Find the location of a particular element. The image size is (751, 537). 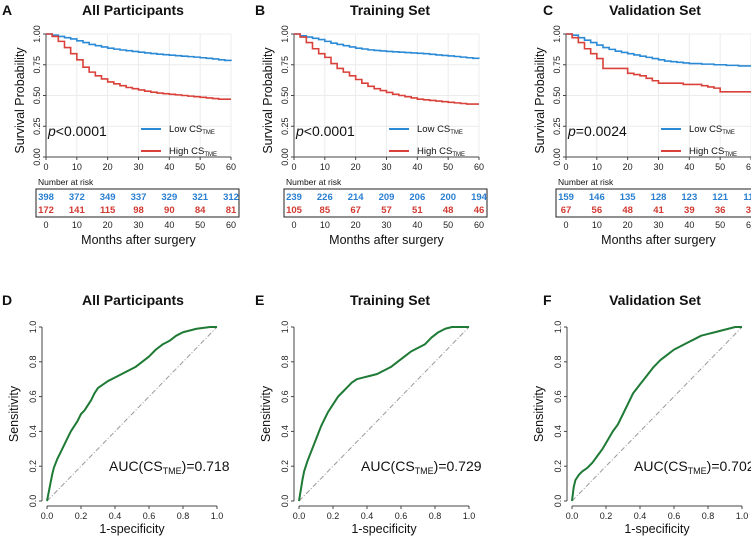

x-tick-label: 0.8 is located at coordinates (708, 516).